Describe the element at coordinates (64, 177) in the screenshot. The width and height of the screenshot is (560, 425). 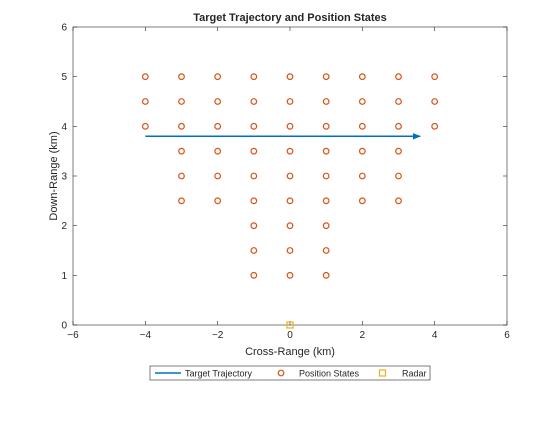
I see `y-tick-label: 3` at that location.